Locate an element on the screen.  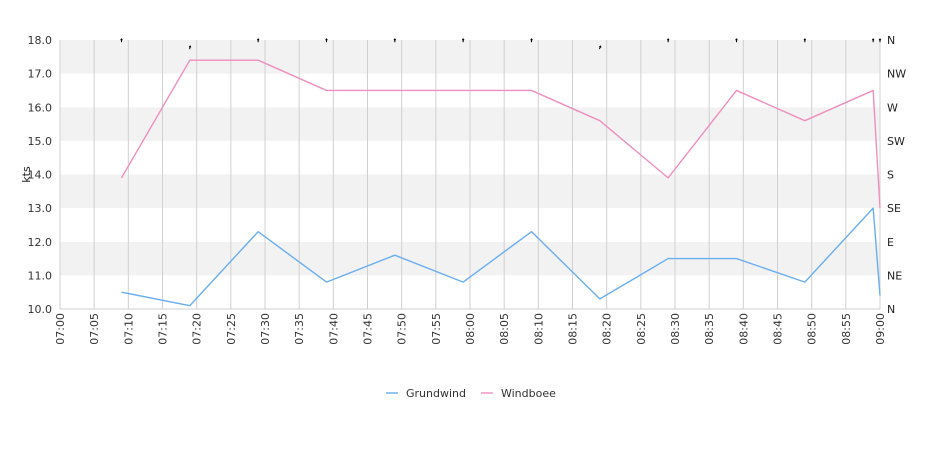
x-tick-label: 08:20 is located at coordinates (607, 329).